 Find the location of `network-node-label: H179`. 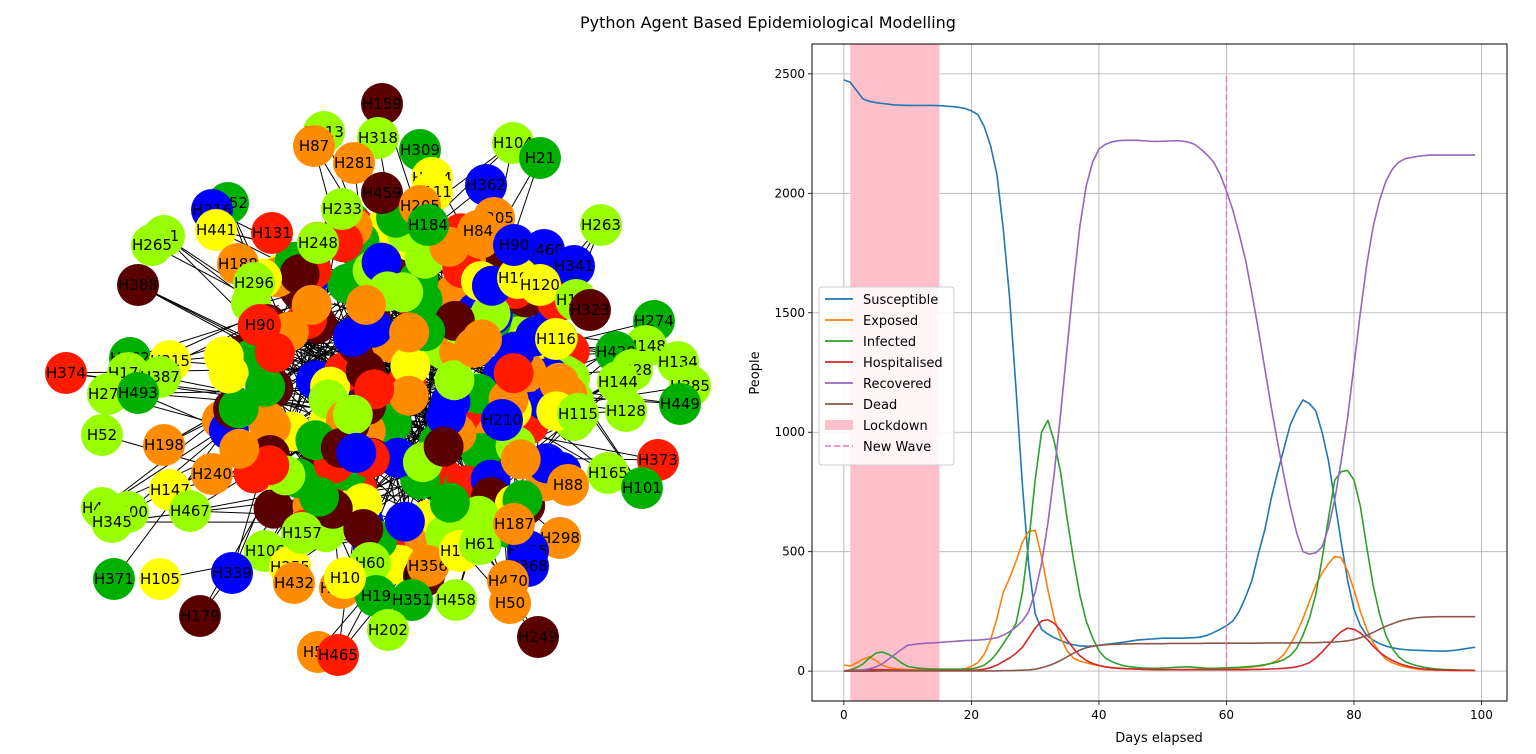

network-node-label: H179 is located at coordinates (200, 616).